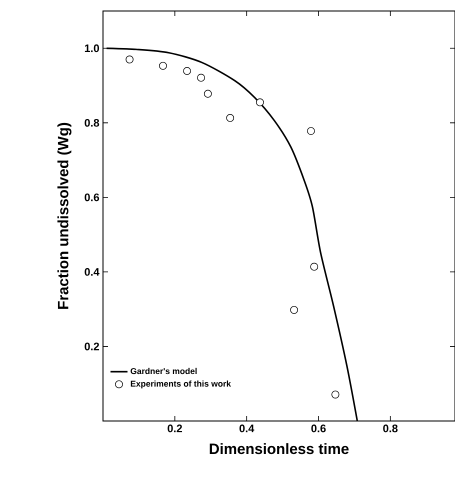  Describe the element at coordinates (92, 197) in the screenshot. I see `y-tick-label: 0.6` at that location.